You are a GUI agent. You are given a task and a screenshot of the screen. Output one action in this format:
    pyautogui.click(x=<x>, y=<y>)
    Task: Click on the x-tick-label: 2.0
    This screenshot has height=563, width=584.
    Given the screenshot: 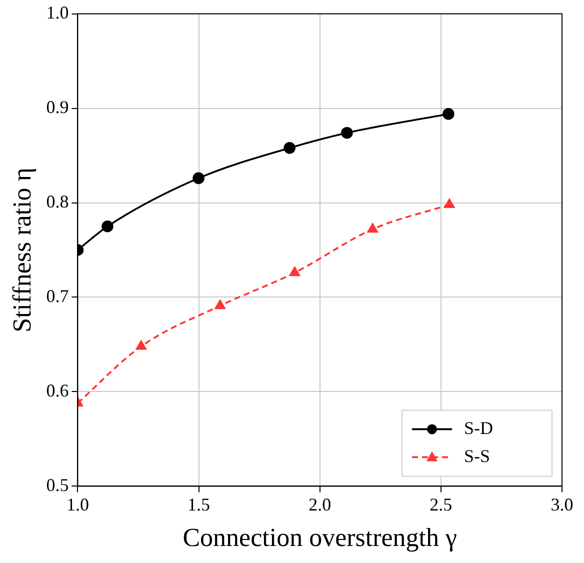 What is the action you would take?
    pyautogui.click(x=320, y=504)
    